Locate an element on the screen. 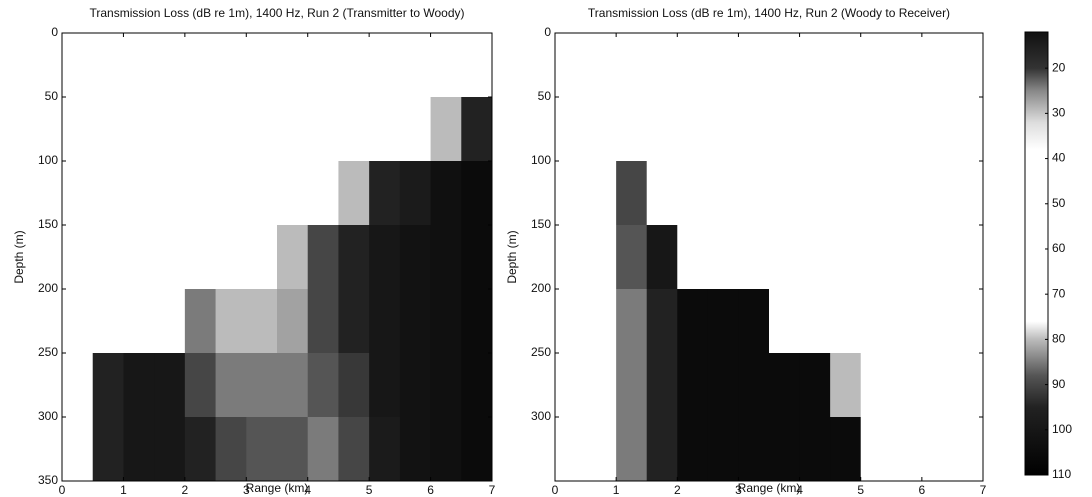 The height and width of the screenshot is (497, 1092). x-tick-label: 6 is located at coordinates (922, 490).